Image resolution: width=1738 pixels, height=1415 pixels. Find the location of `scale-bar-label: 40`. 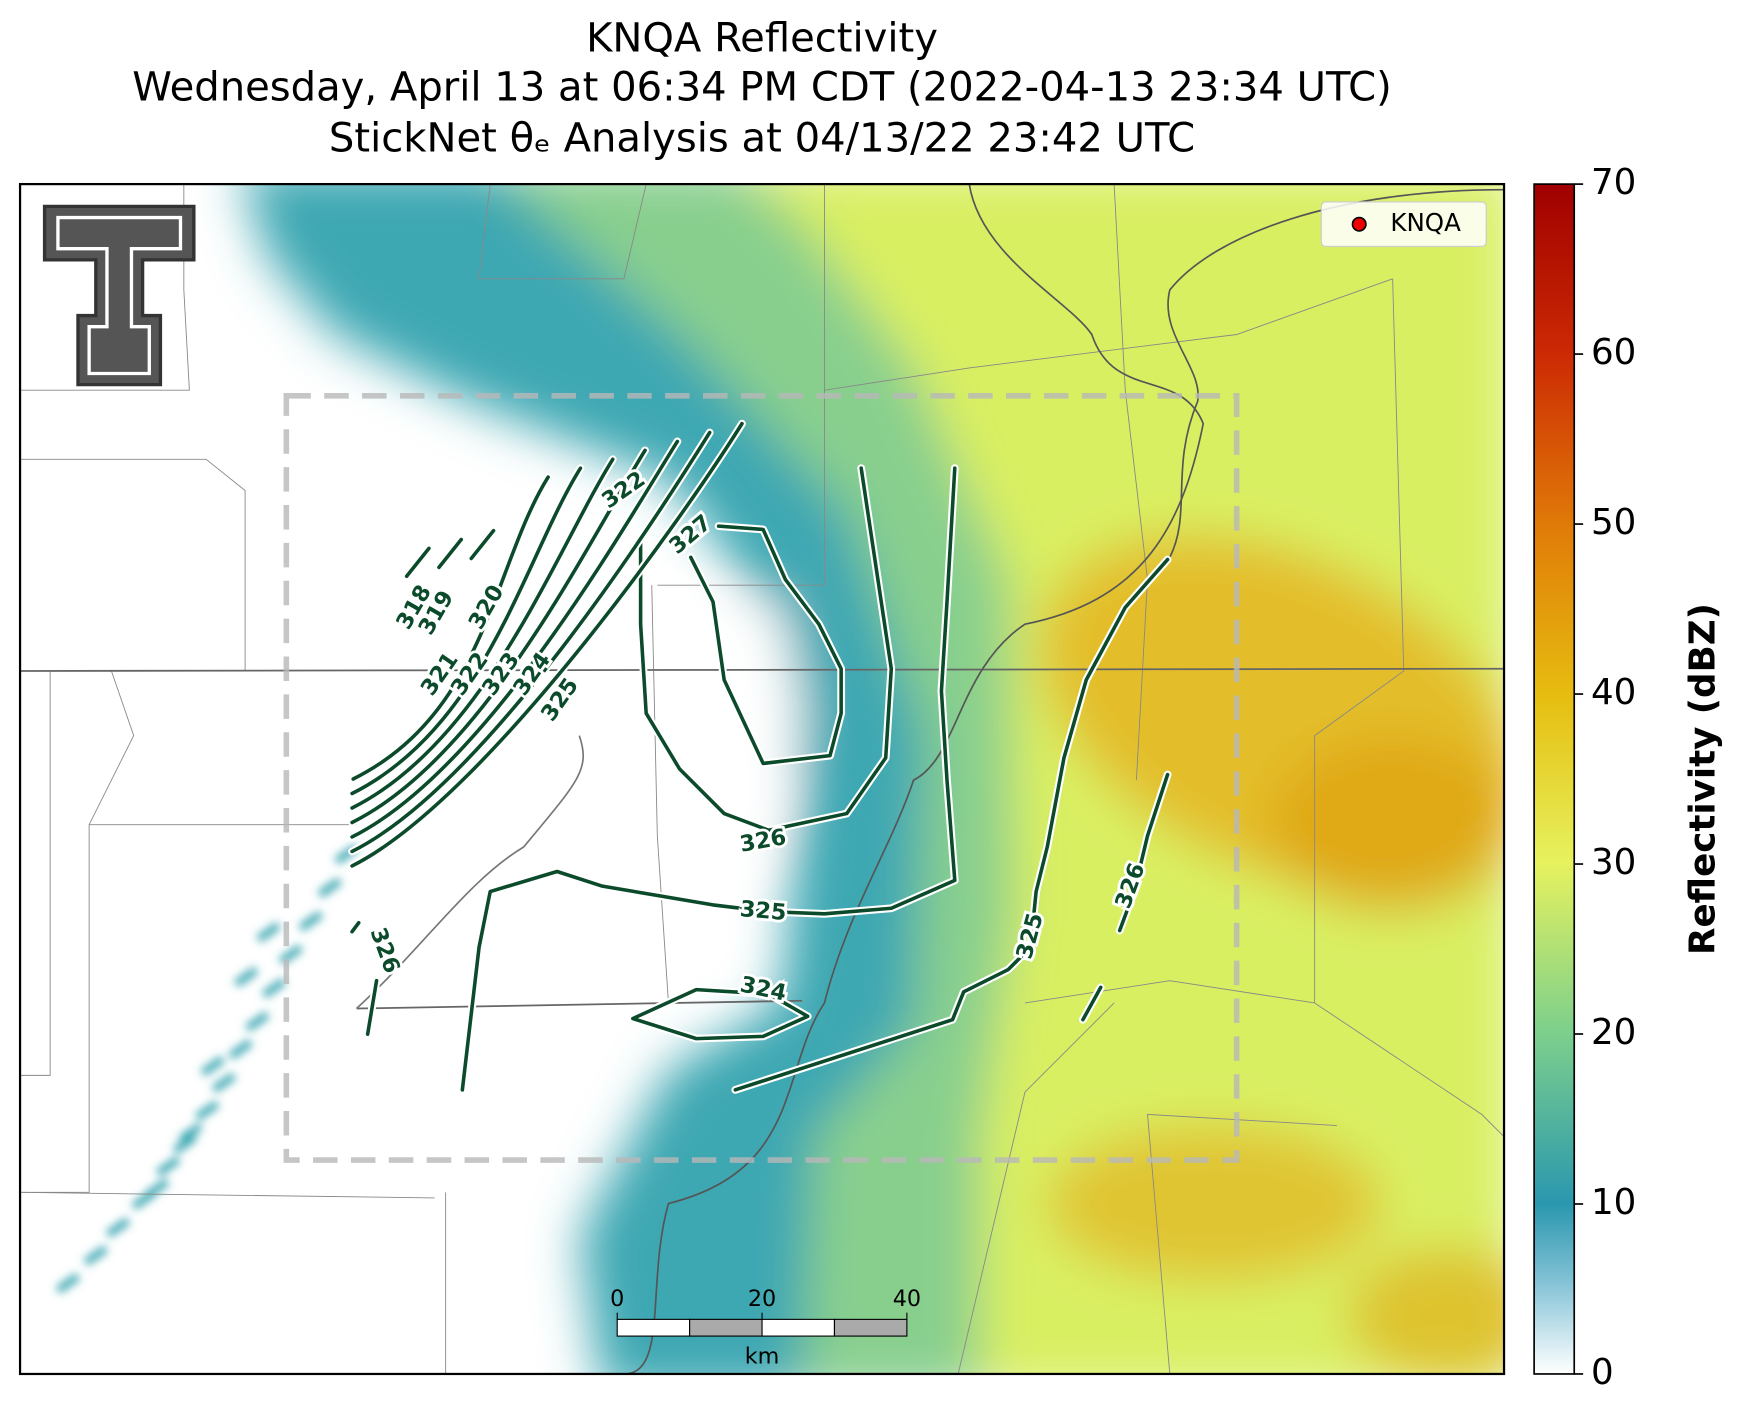

scale-bar-label: 40 is located at coordinates (907, 1299).